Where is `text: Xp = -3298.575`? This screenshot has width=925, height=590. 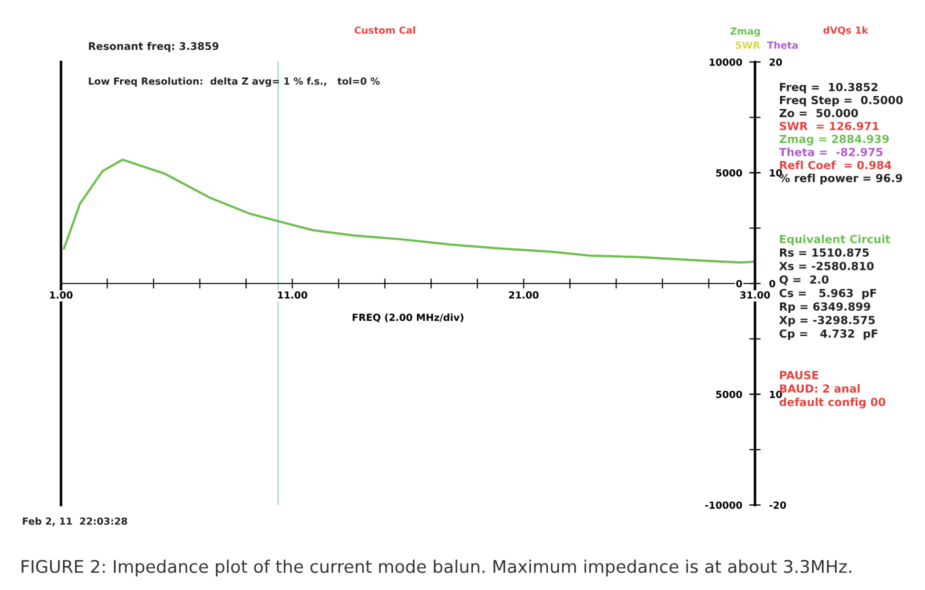
text: Xp = -3298.575 is located at coordinates (827, 321).